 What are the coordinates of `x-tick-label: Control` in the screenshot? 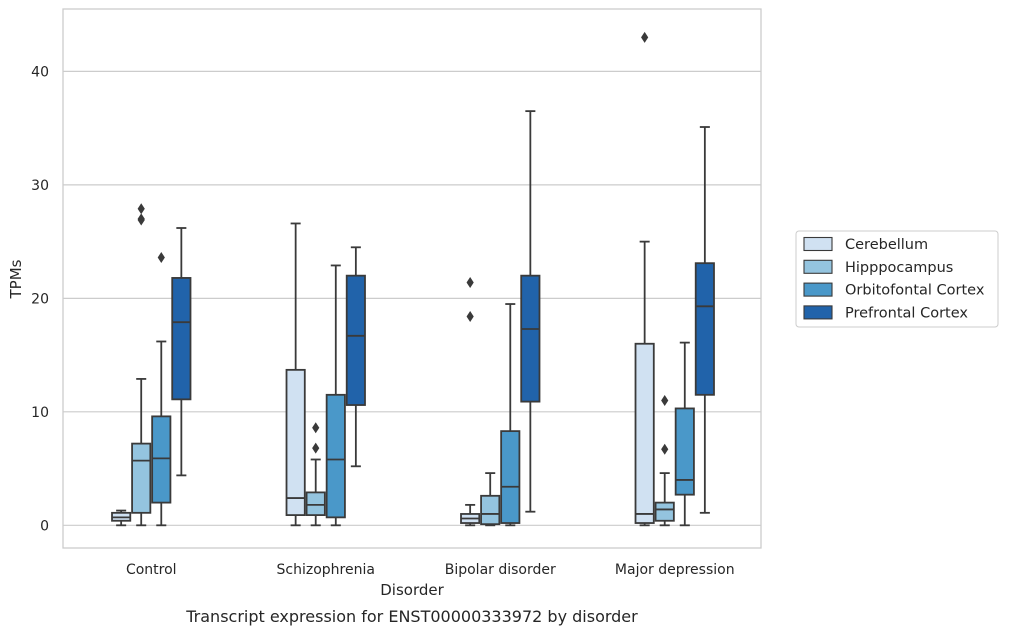 It's located at (151, 570).